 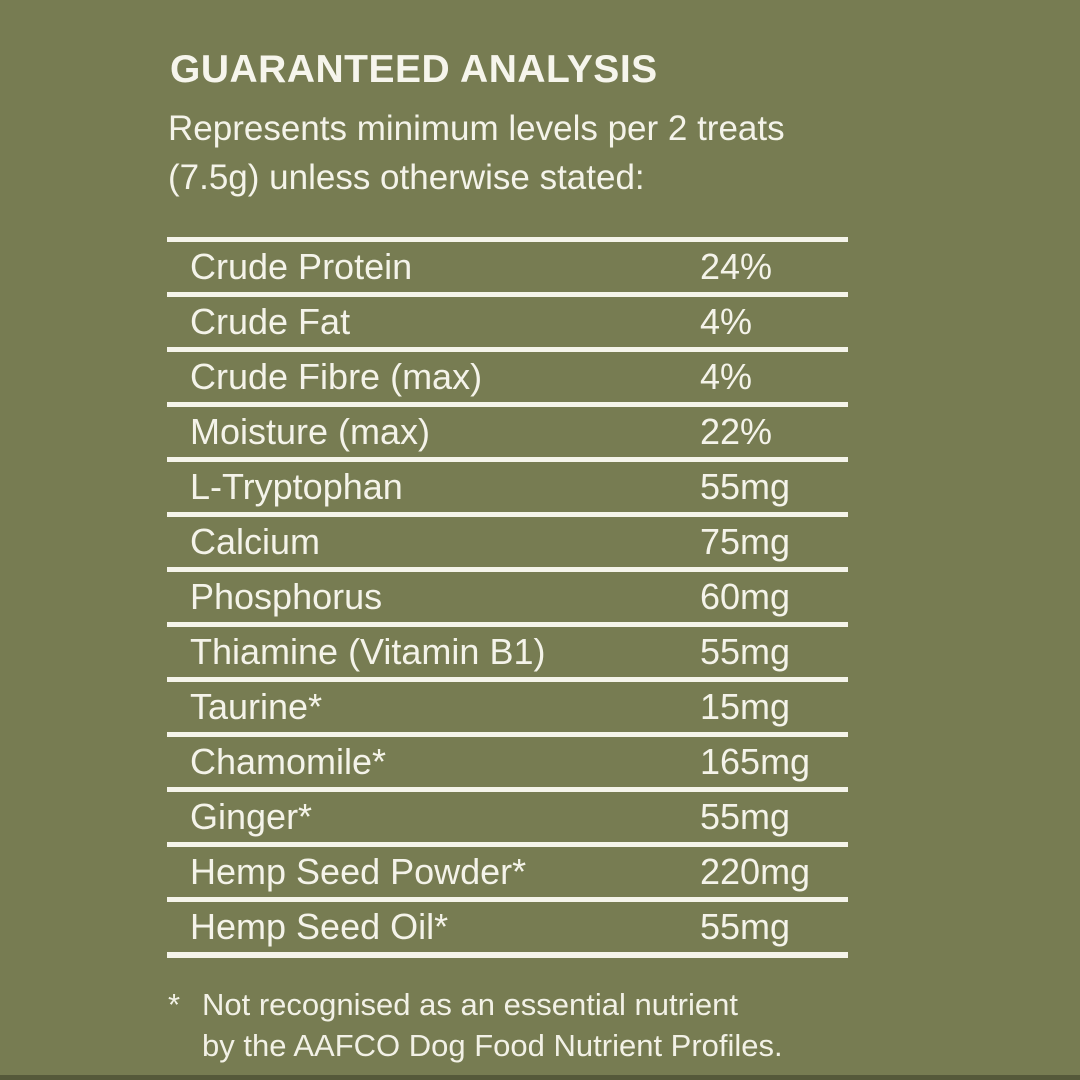 I want to click on nutrient-value: 75mg, so click(x=745, y=541).